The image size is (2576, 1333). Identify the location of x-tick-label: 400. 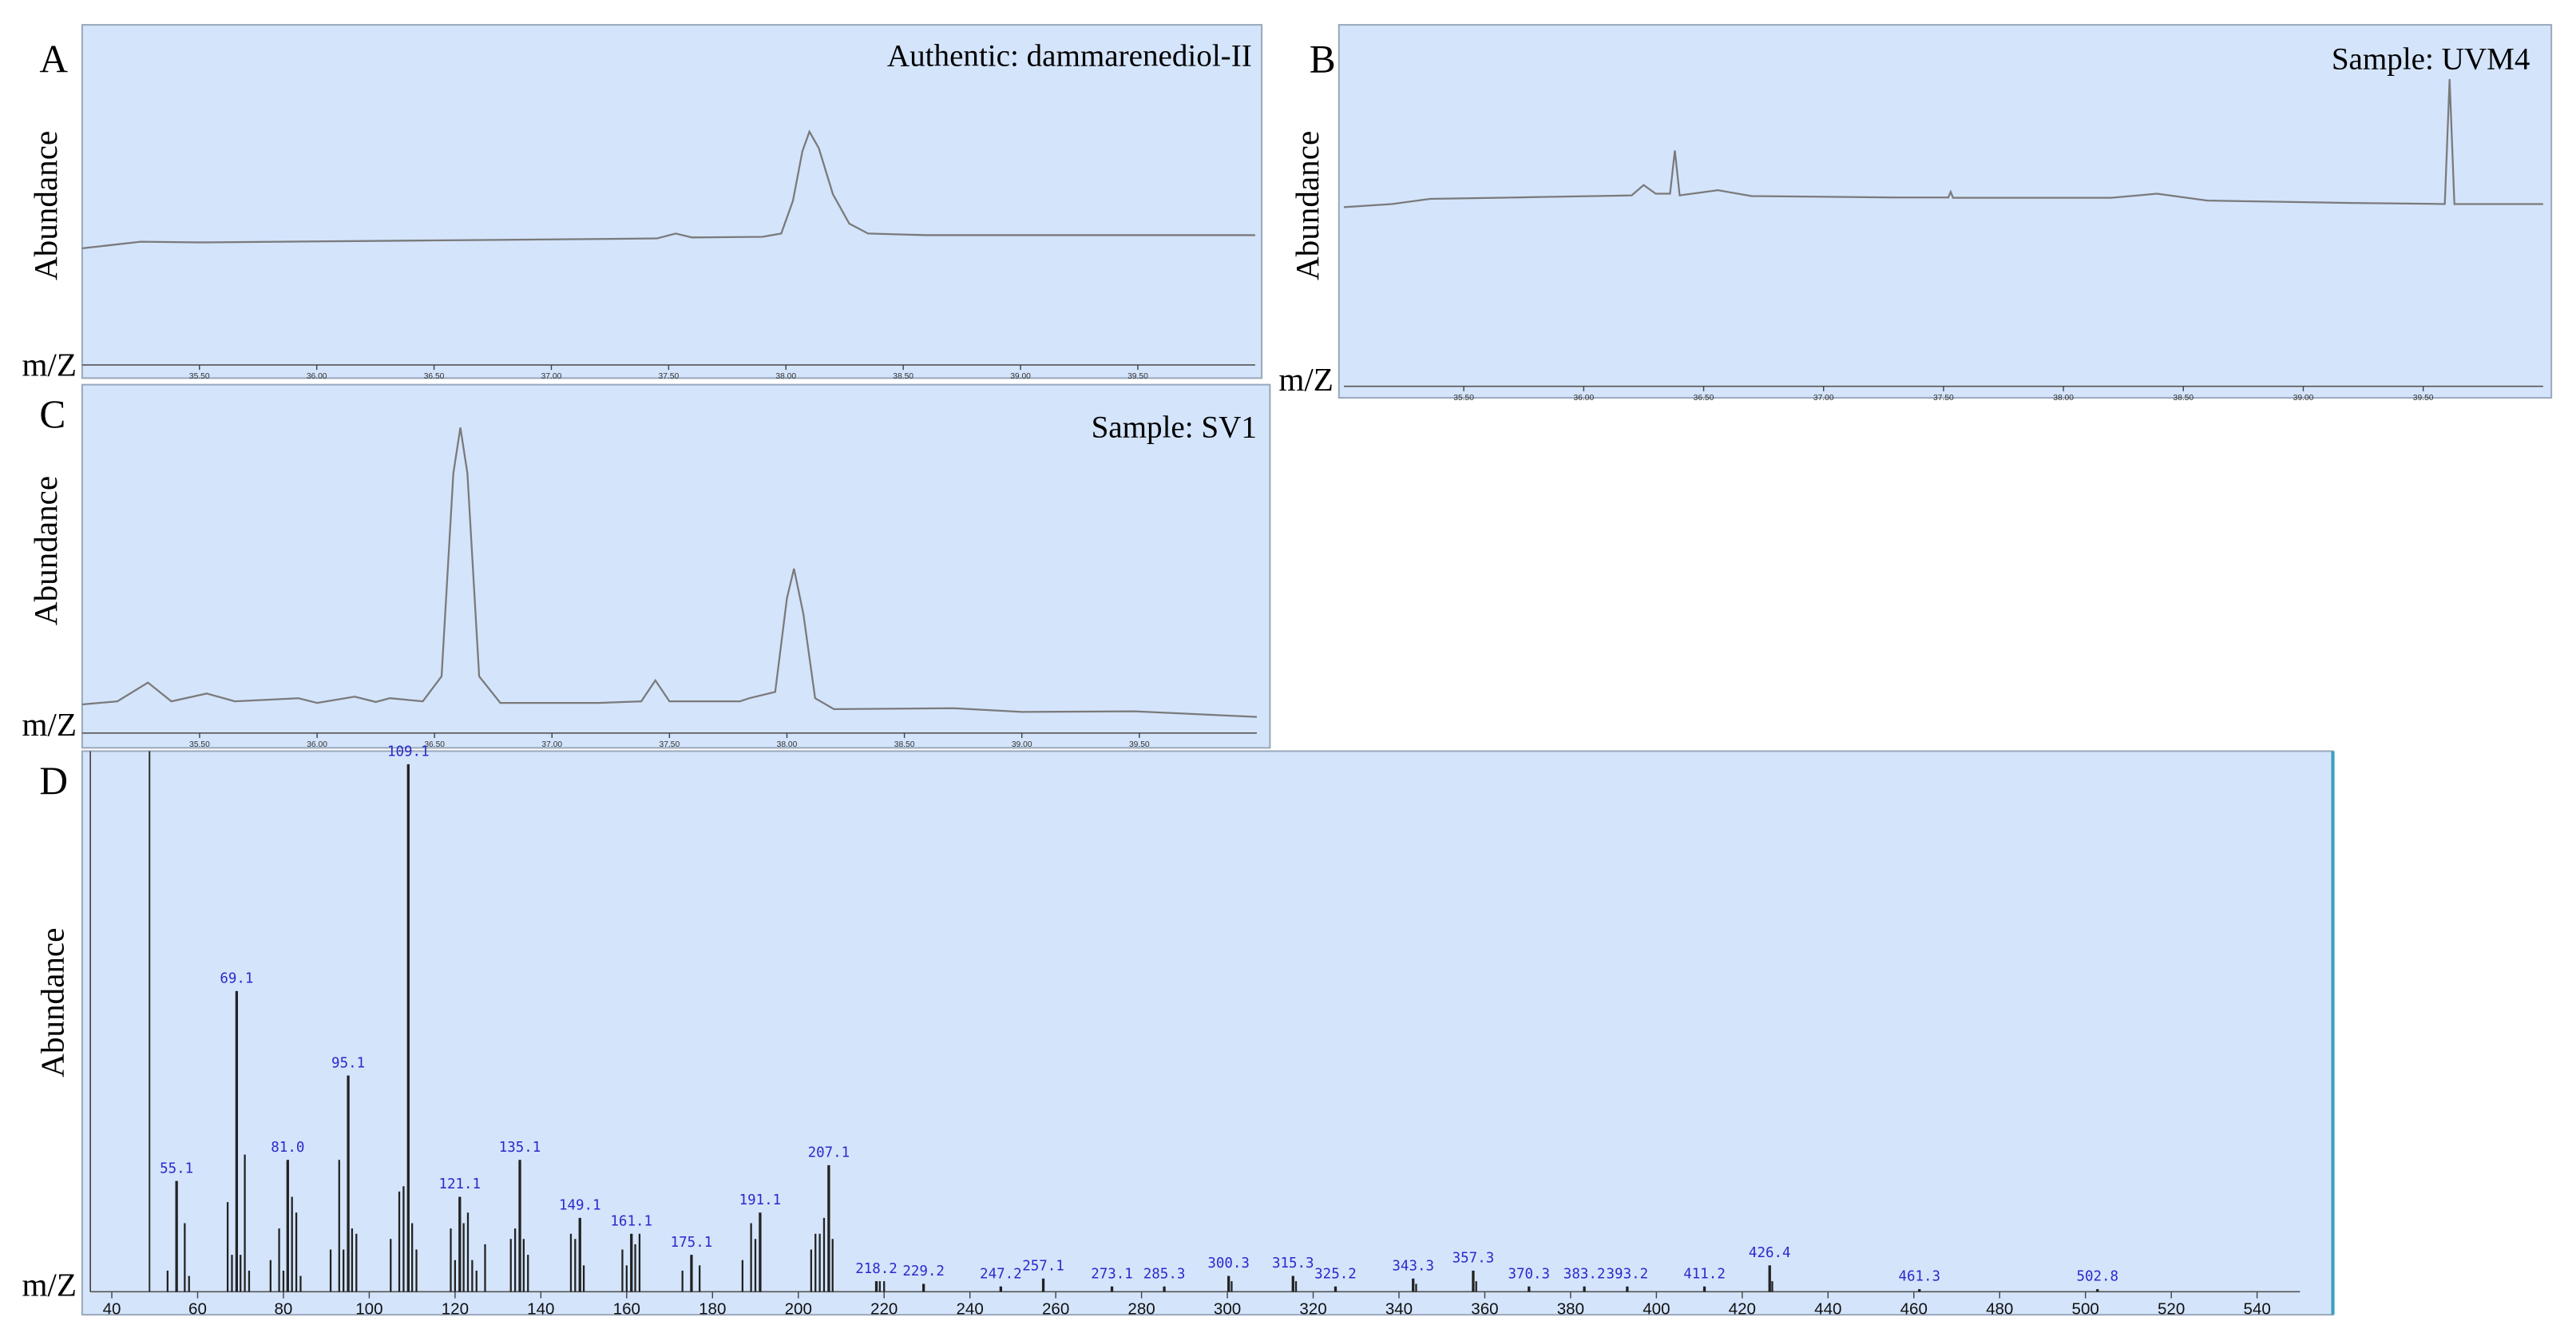
(1657, 1309).